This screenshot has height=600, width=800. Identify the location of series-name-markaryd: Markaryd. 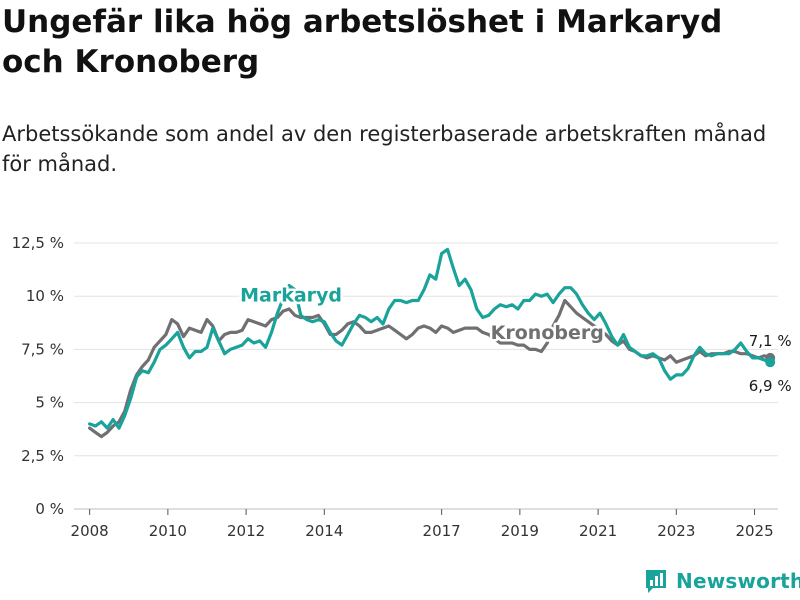
(291, 296).